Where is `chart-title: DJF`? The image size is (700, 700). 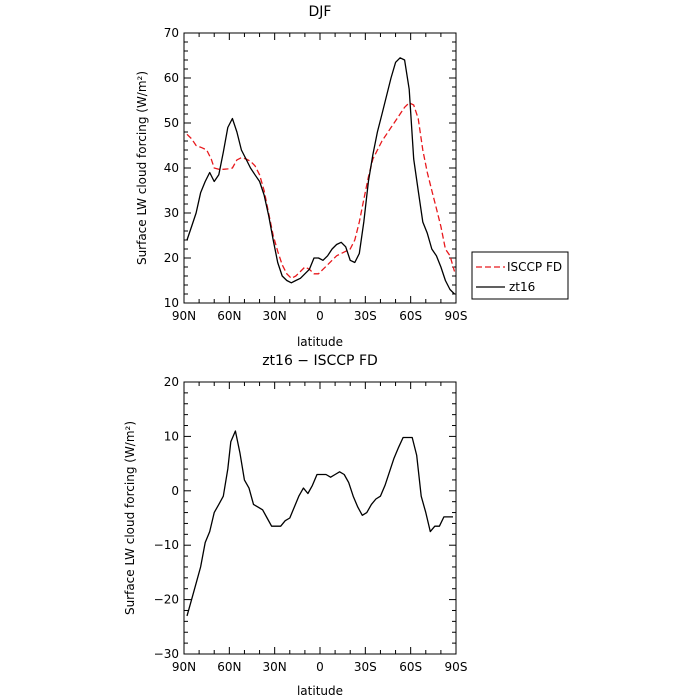 chart-title: DJF is located at coordinates (320, 12).